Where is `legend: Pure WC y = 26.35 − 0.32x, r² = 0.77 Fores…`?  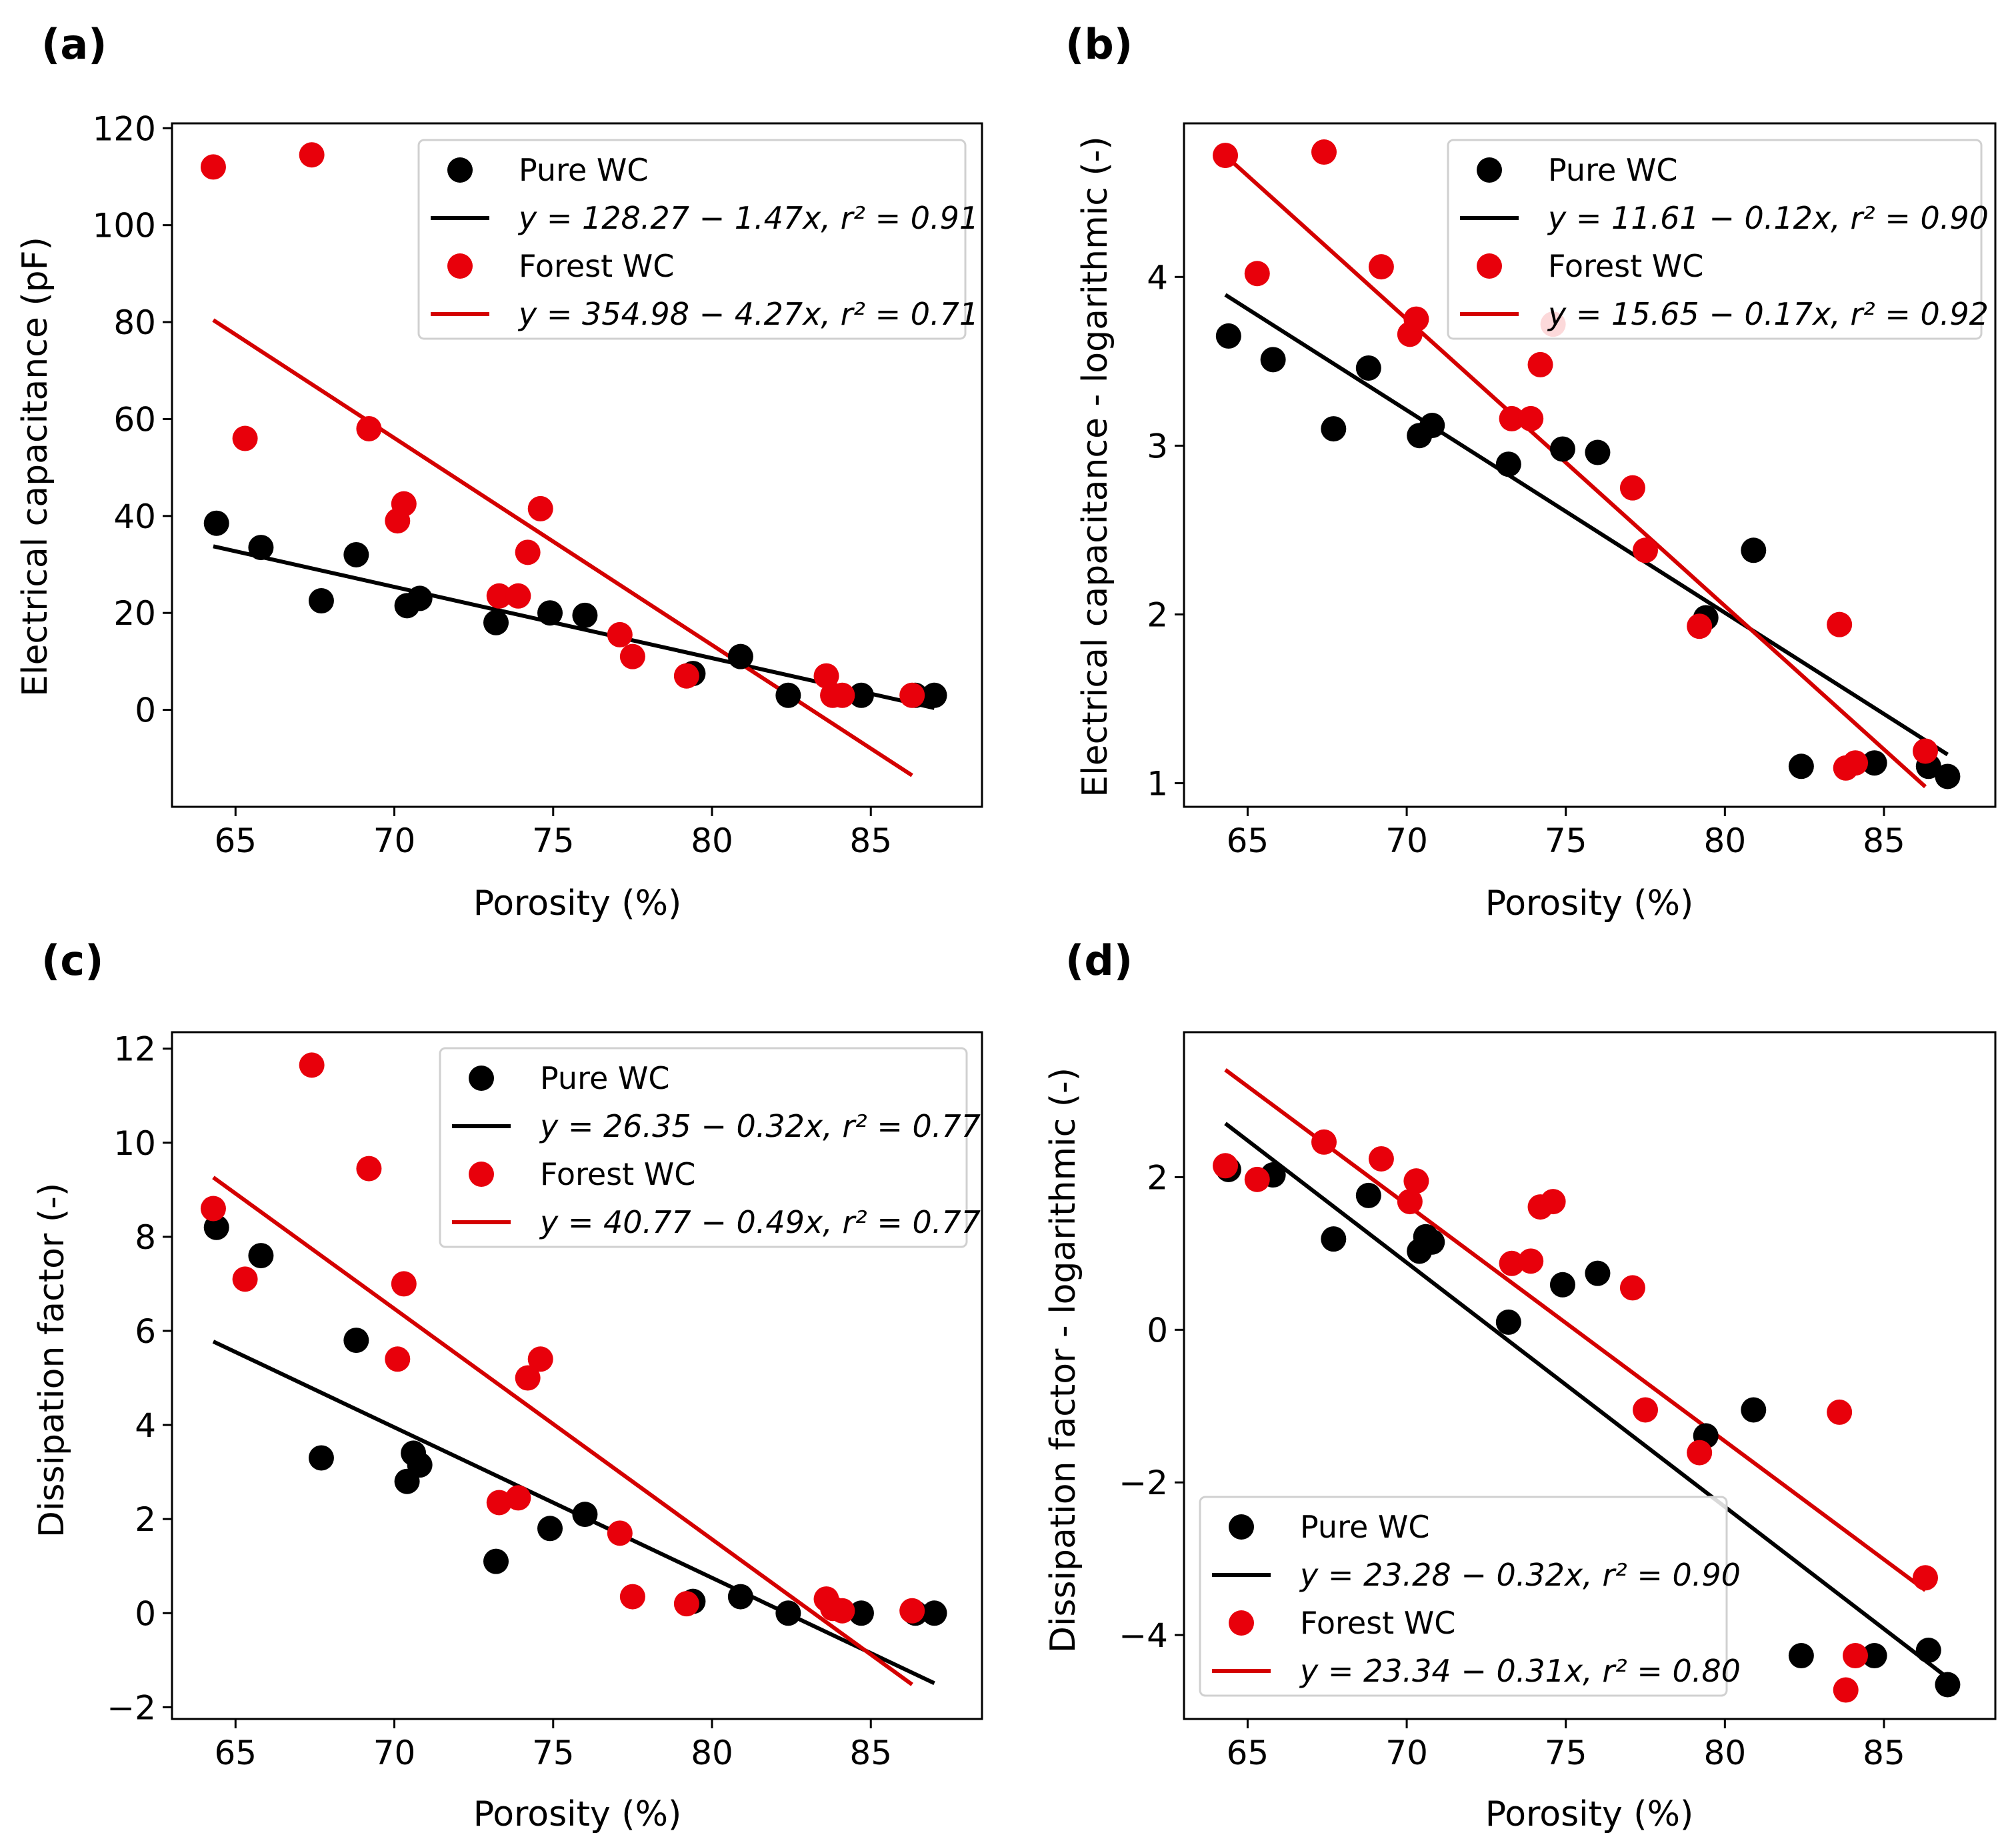 legend: Pure WC y = 26.35 − 0.32x, r² = 0.77 Fores… is located at coordinates (710, 1147).